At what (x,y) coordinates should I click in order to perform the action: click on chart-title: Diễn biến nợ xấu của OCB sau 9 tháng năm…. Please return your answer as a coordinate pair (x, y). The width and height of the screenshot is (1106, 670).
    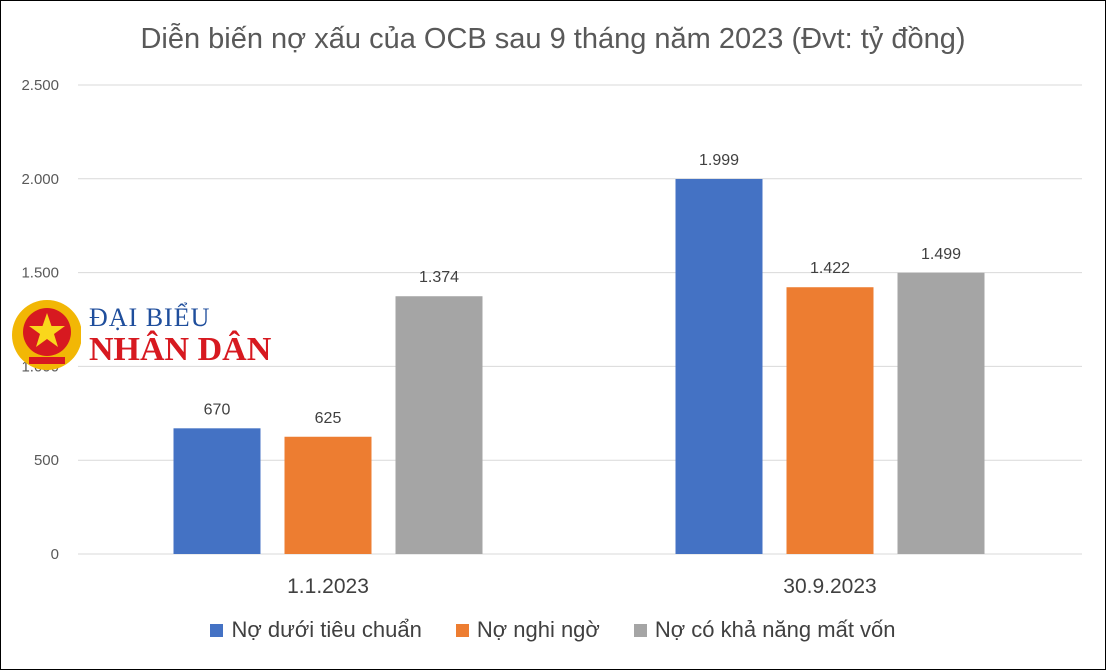
    Looking at the image, I should click on (553, 39).